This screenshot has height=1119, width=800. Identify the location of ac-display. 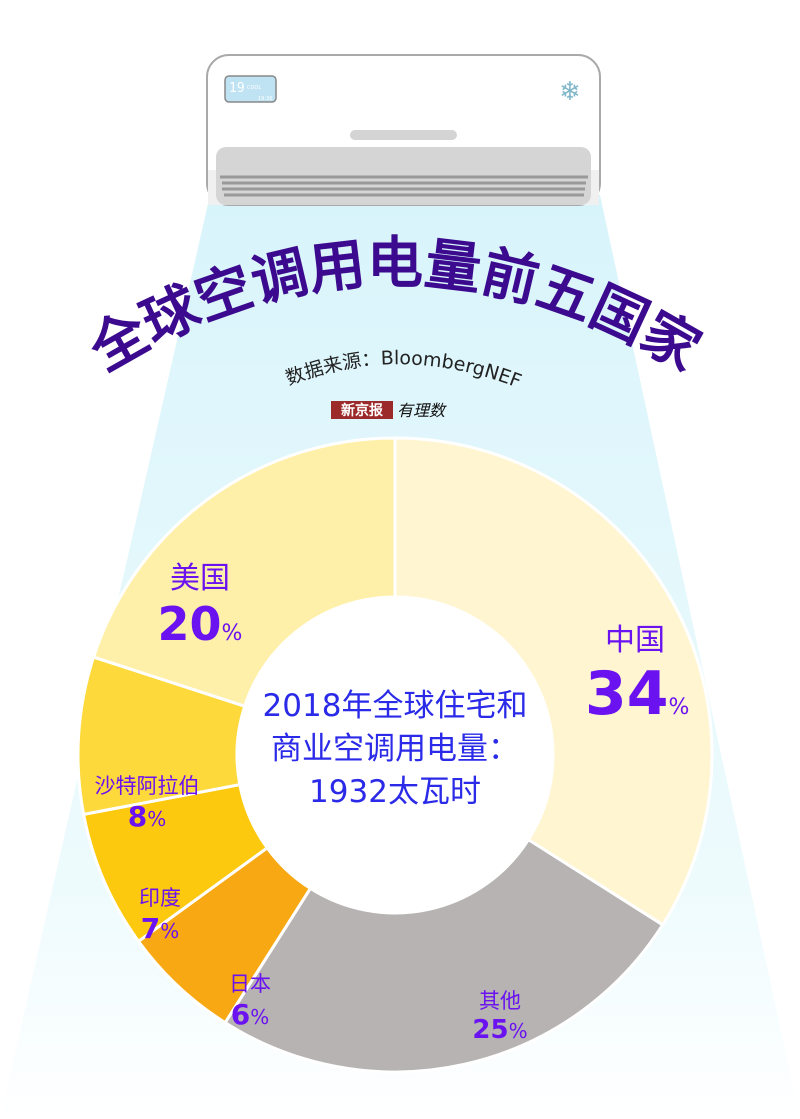
(250, 89).